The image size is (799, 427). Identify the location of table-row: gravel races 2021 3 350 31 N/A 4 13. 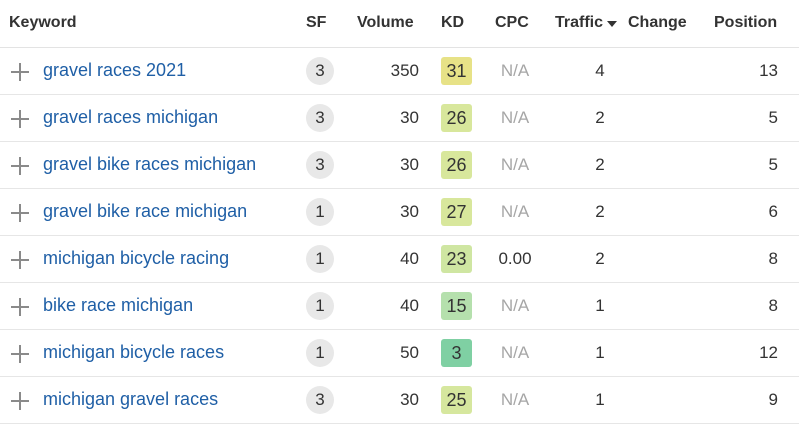
(399, 71).